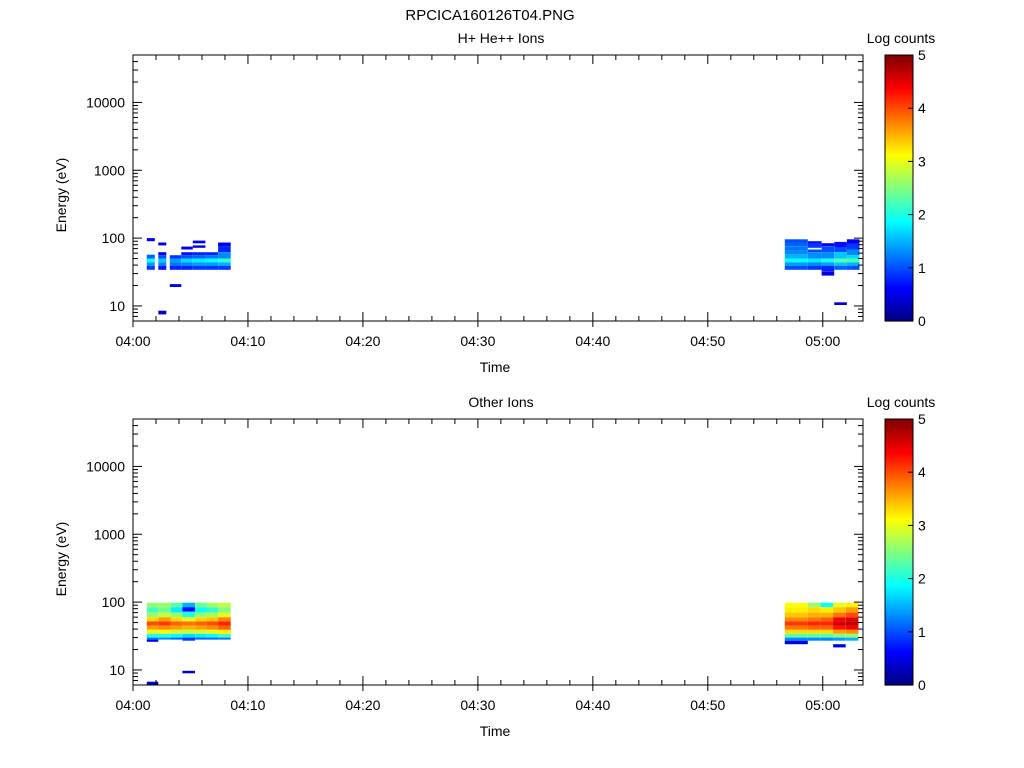 The height and width of the screenshot is (768, 1024). Describe the element at coordinates (117, 670) in the screenshot. I see `y-tick-label: 10` at that location.